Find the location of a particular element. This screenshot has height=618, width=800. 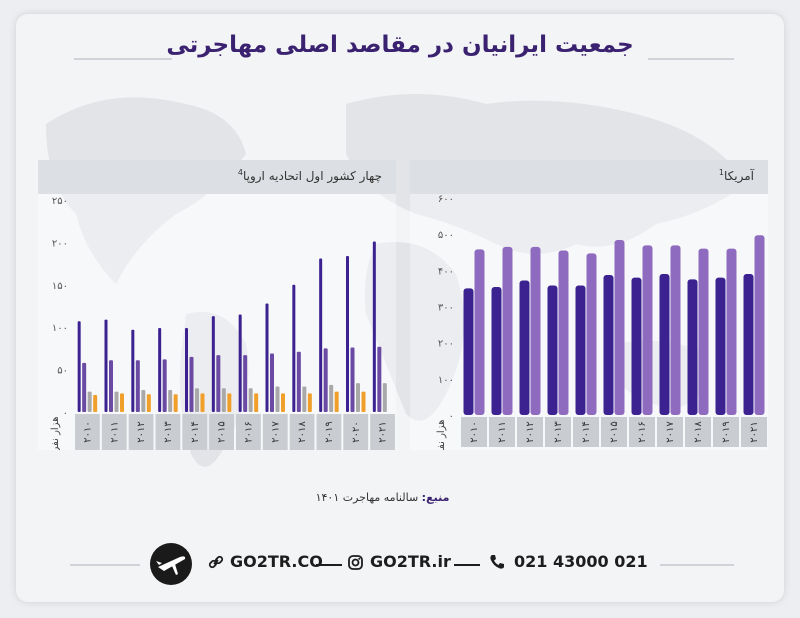

source-note: منبع: سالنامه مهاجرت ۱۴۰۱ is located at coordinates (382, 497).